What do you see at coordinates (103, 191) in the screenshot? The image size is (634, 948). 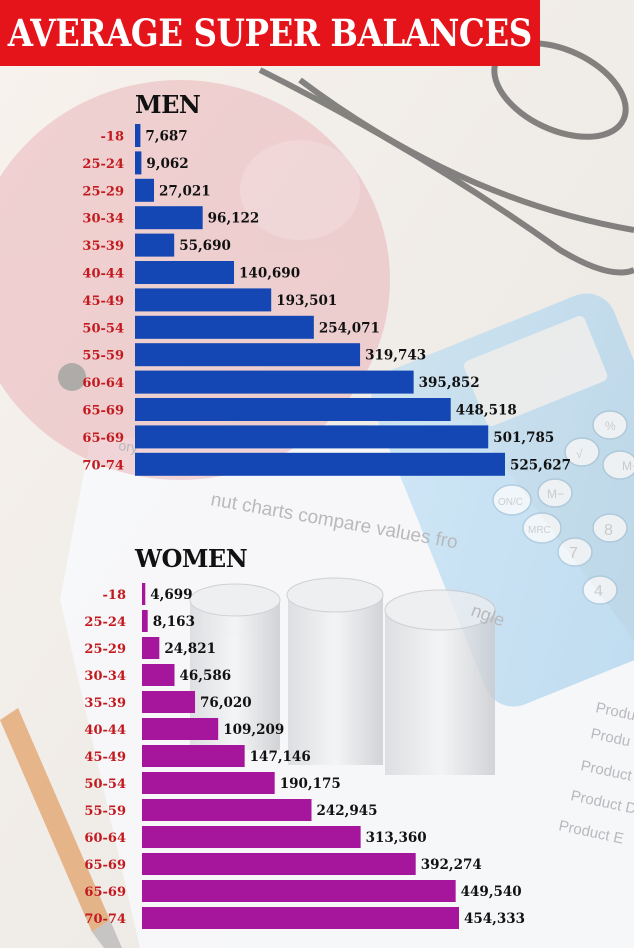 I see `men-category-label: 25-29` at bounding box center [103, 191].